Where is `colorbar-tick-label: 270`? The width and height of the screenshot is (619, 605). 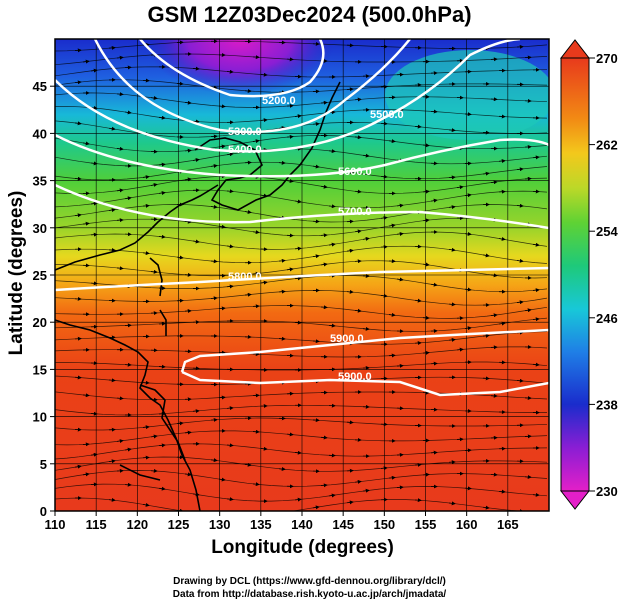 colorbar-tick-label: 270 is located at coordinates (607, 58).